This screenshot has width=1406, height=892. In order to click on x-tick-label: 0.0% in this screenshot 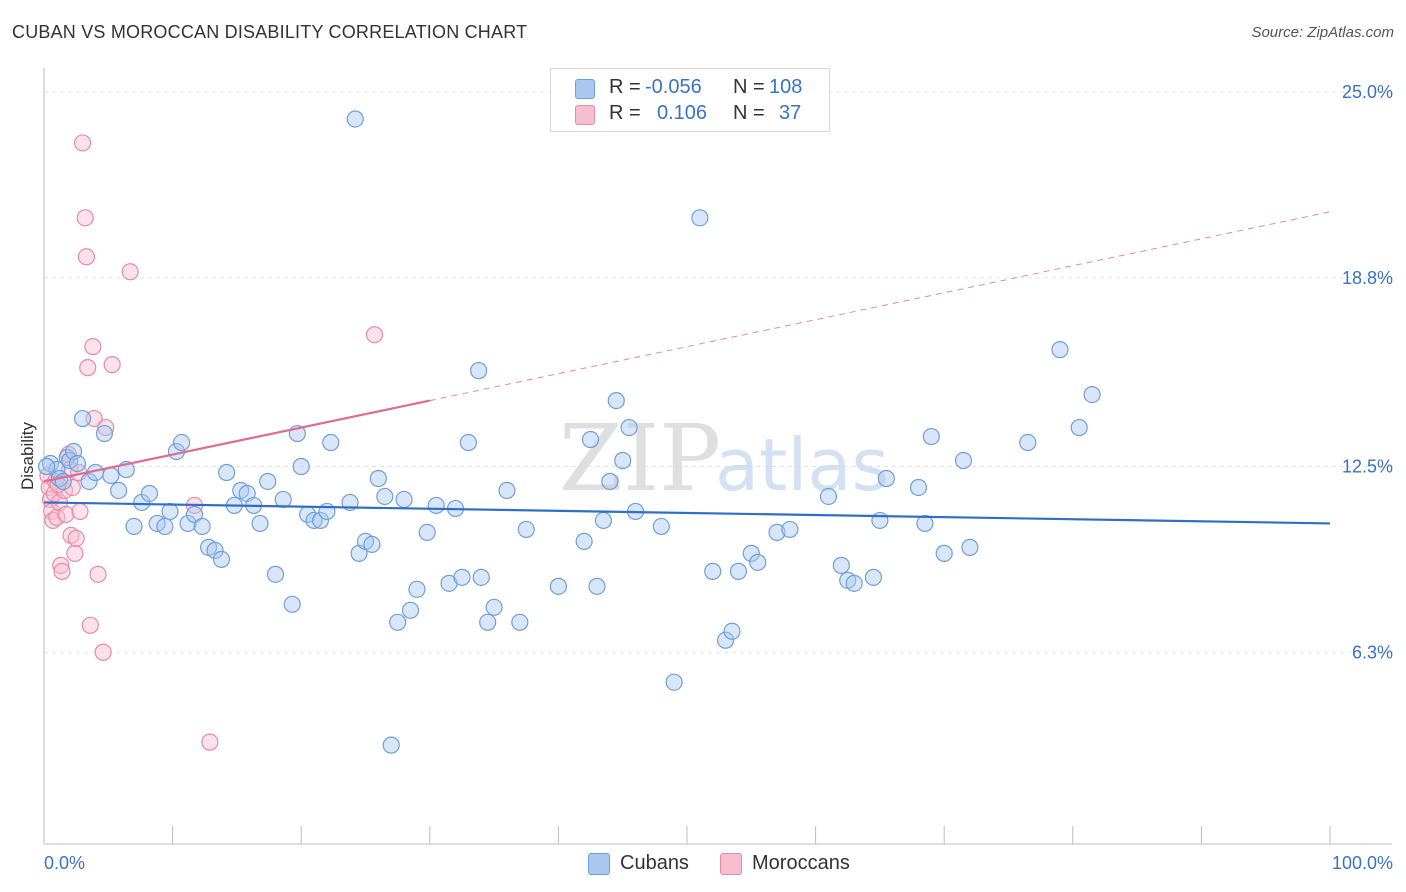, I will do `click(64, 863)`.